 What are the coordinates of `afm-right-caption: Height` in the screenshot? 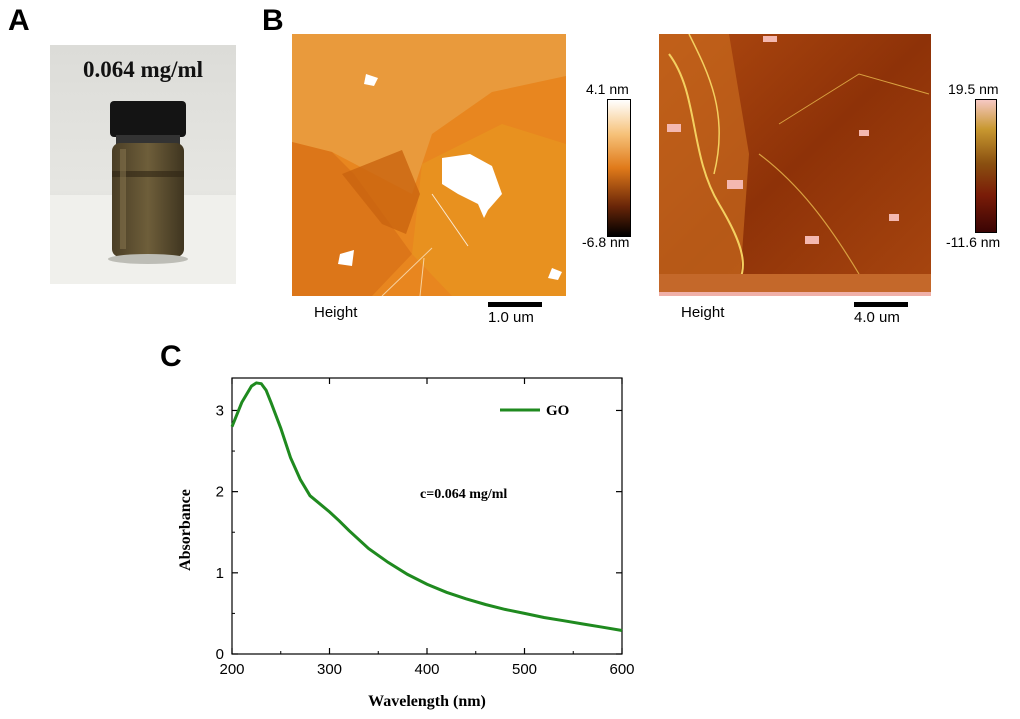 It's located at (703, 312).